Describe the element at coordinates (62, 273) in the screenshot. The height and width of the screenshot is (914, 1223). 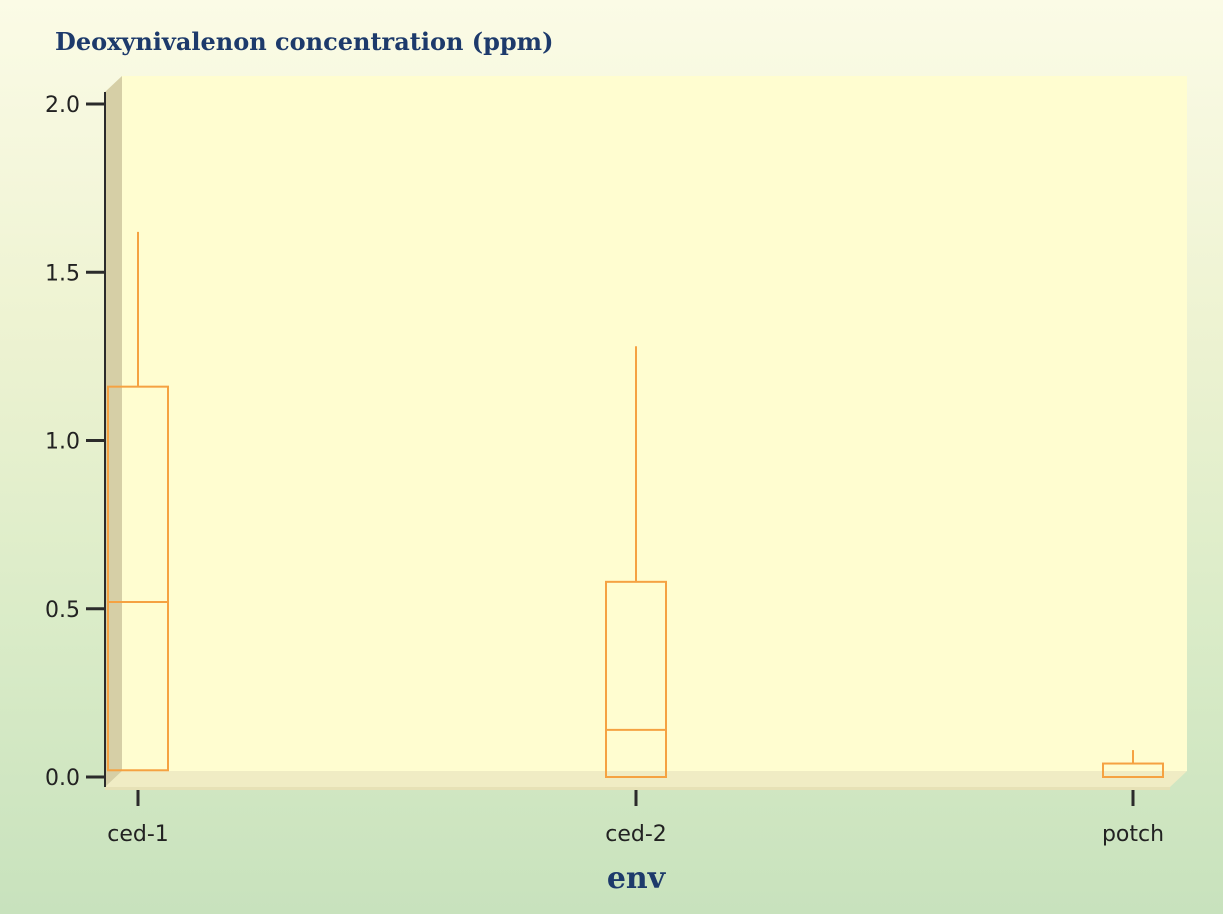
I see `y-tick-label: 1.5` at that location.